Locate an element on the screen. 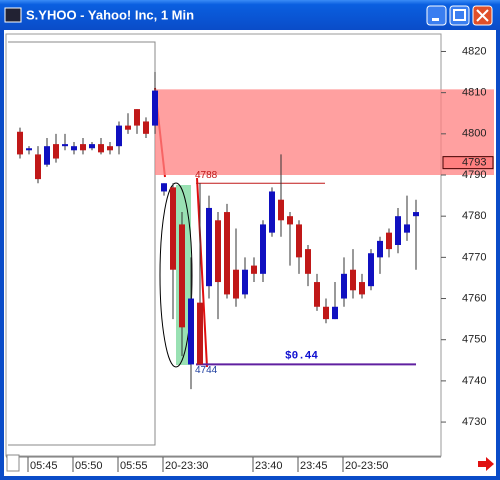  y-tick-label: 4740 is located at coordinates (474, 381).